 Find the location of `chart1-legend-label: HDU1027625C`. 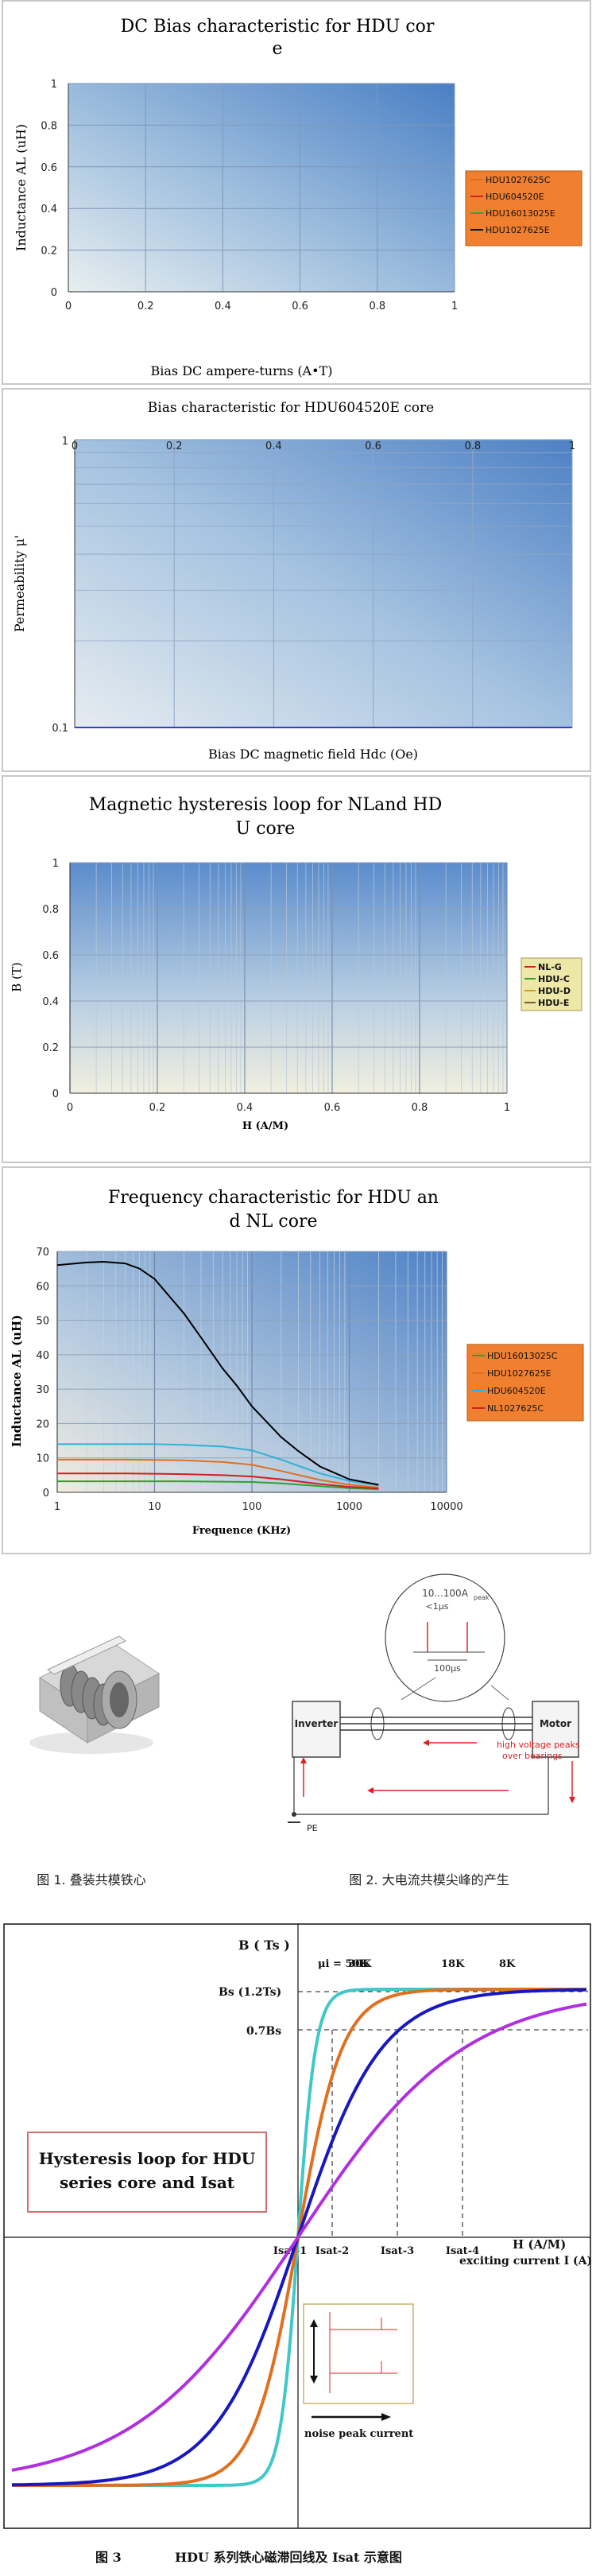

chart1-legend-label: HDU1027625C is located at coordinates (518, 180).